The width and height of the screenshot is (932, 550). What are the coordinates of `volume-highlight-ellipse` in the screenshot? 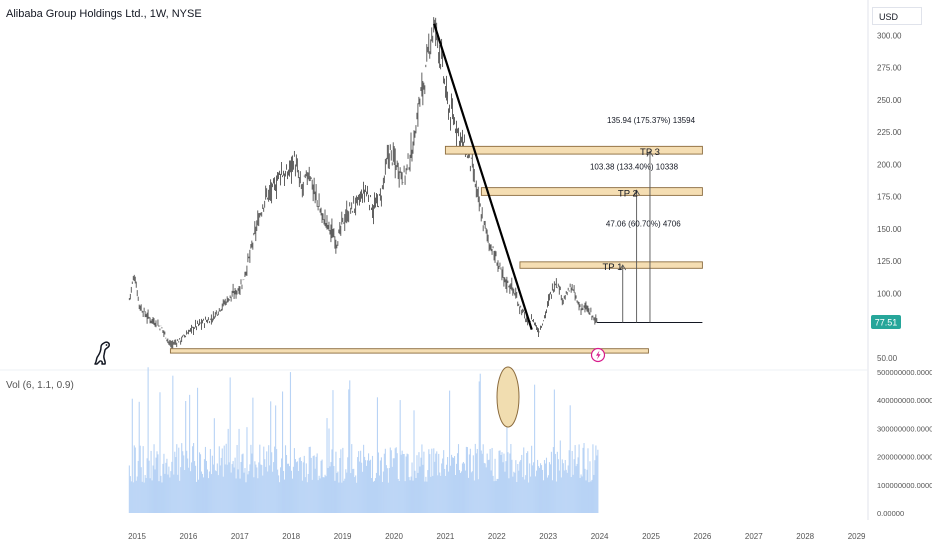 It's located at (508, 397).